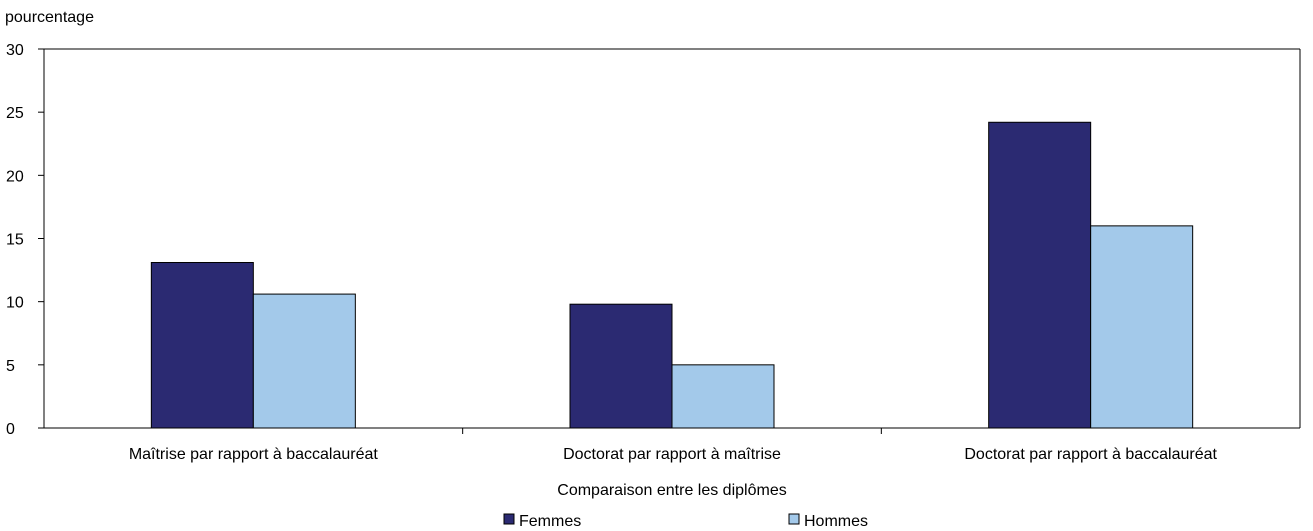  I want to click on y-tick-label: 5, so click(10, 366).